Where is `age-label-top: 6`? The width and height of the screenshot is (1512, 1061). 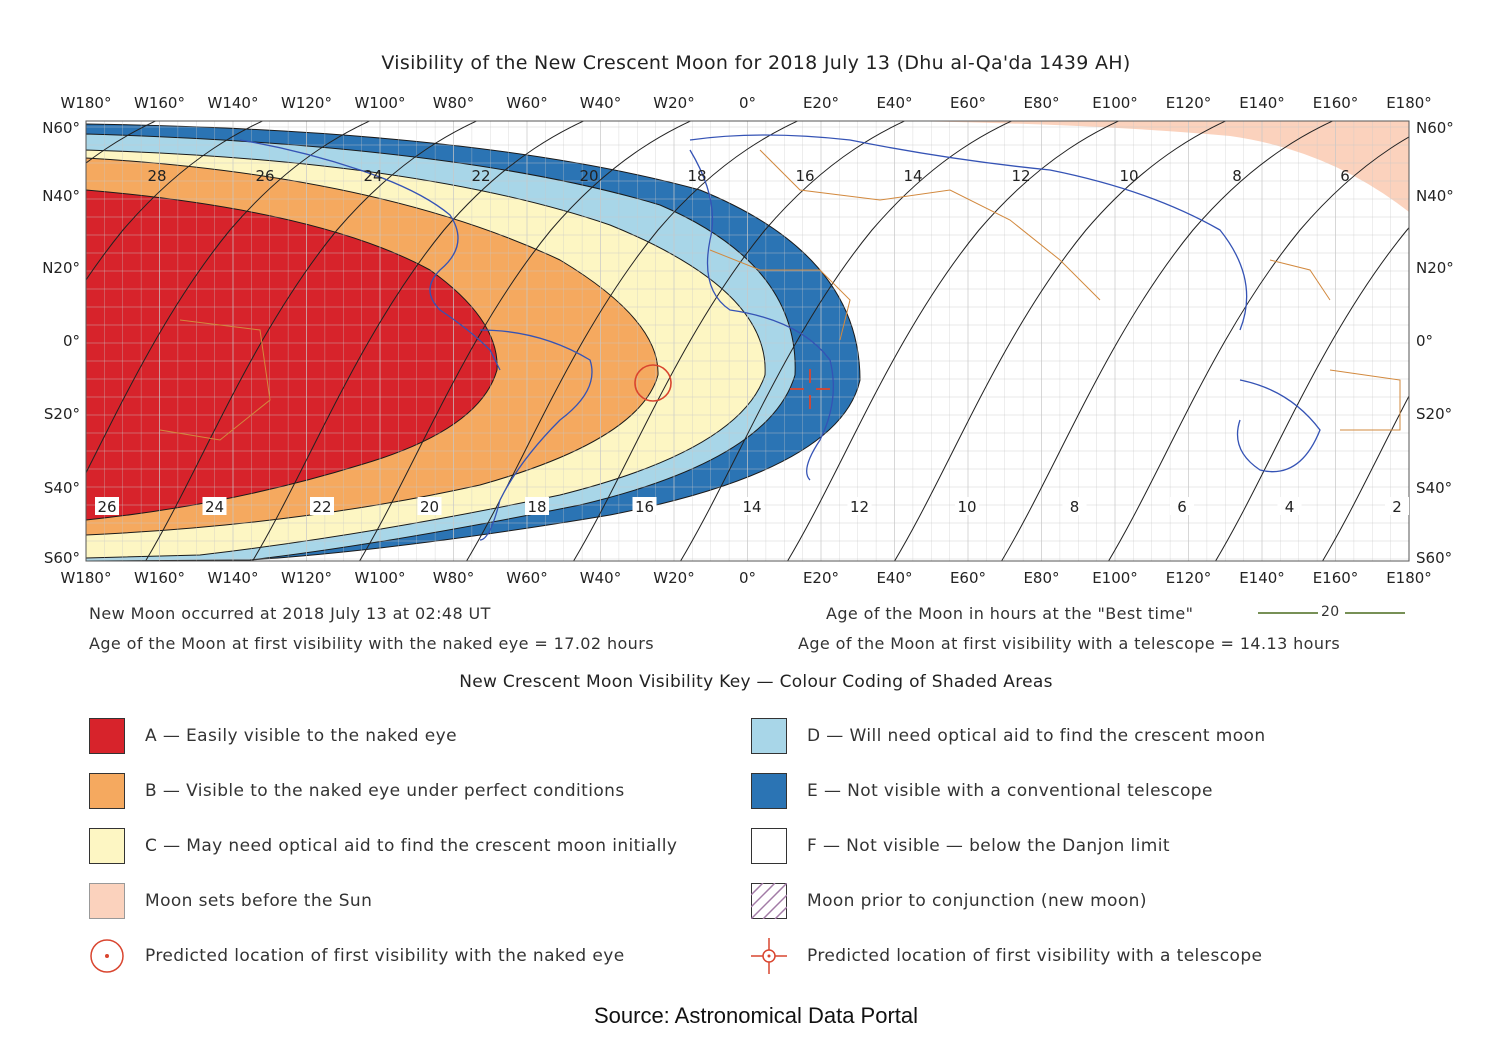
age-label-top: 6 is located at coordinates (1345, 176).